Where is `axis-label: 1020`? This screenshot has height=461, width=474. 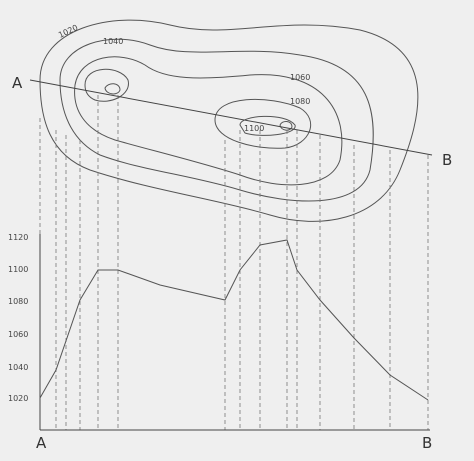 axis-label: 1020 is located at coordinates (18, 398).